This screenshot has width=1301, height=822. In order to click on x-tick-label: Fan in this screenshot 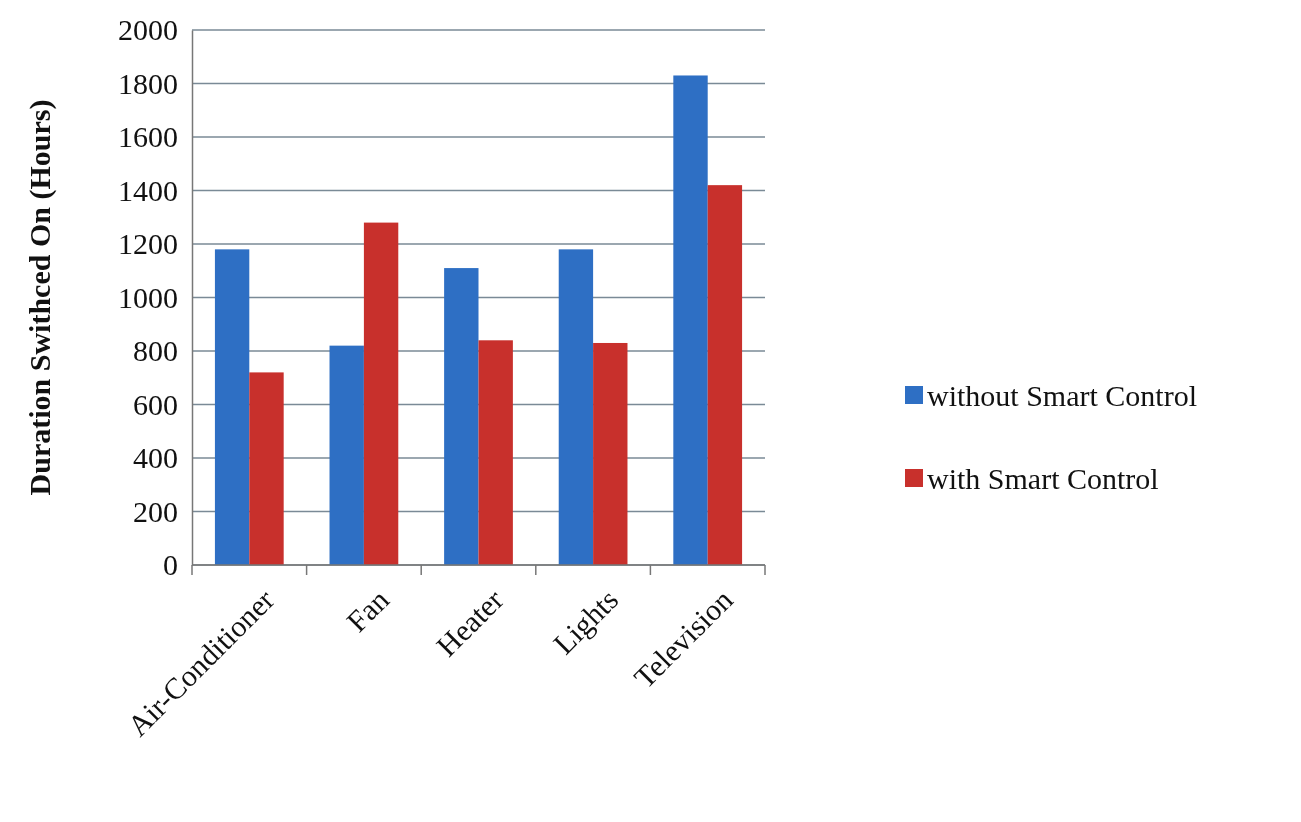, I will do `click(367, 610)`.